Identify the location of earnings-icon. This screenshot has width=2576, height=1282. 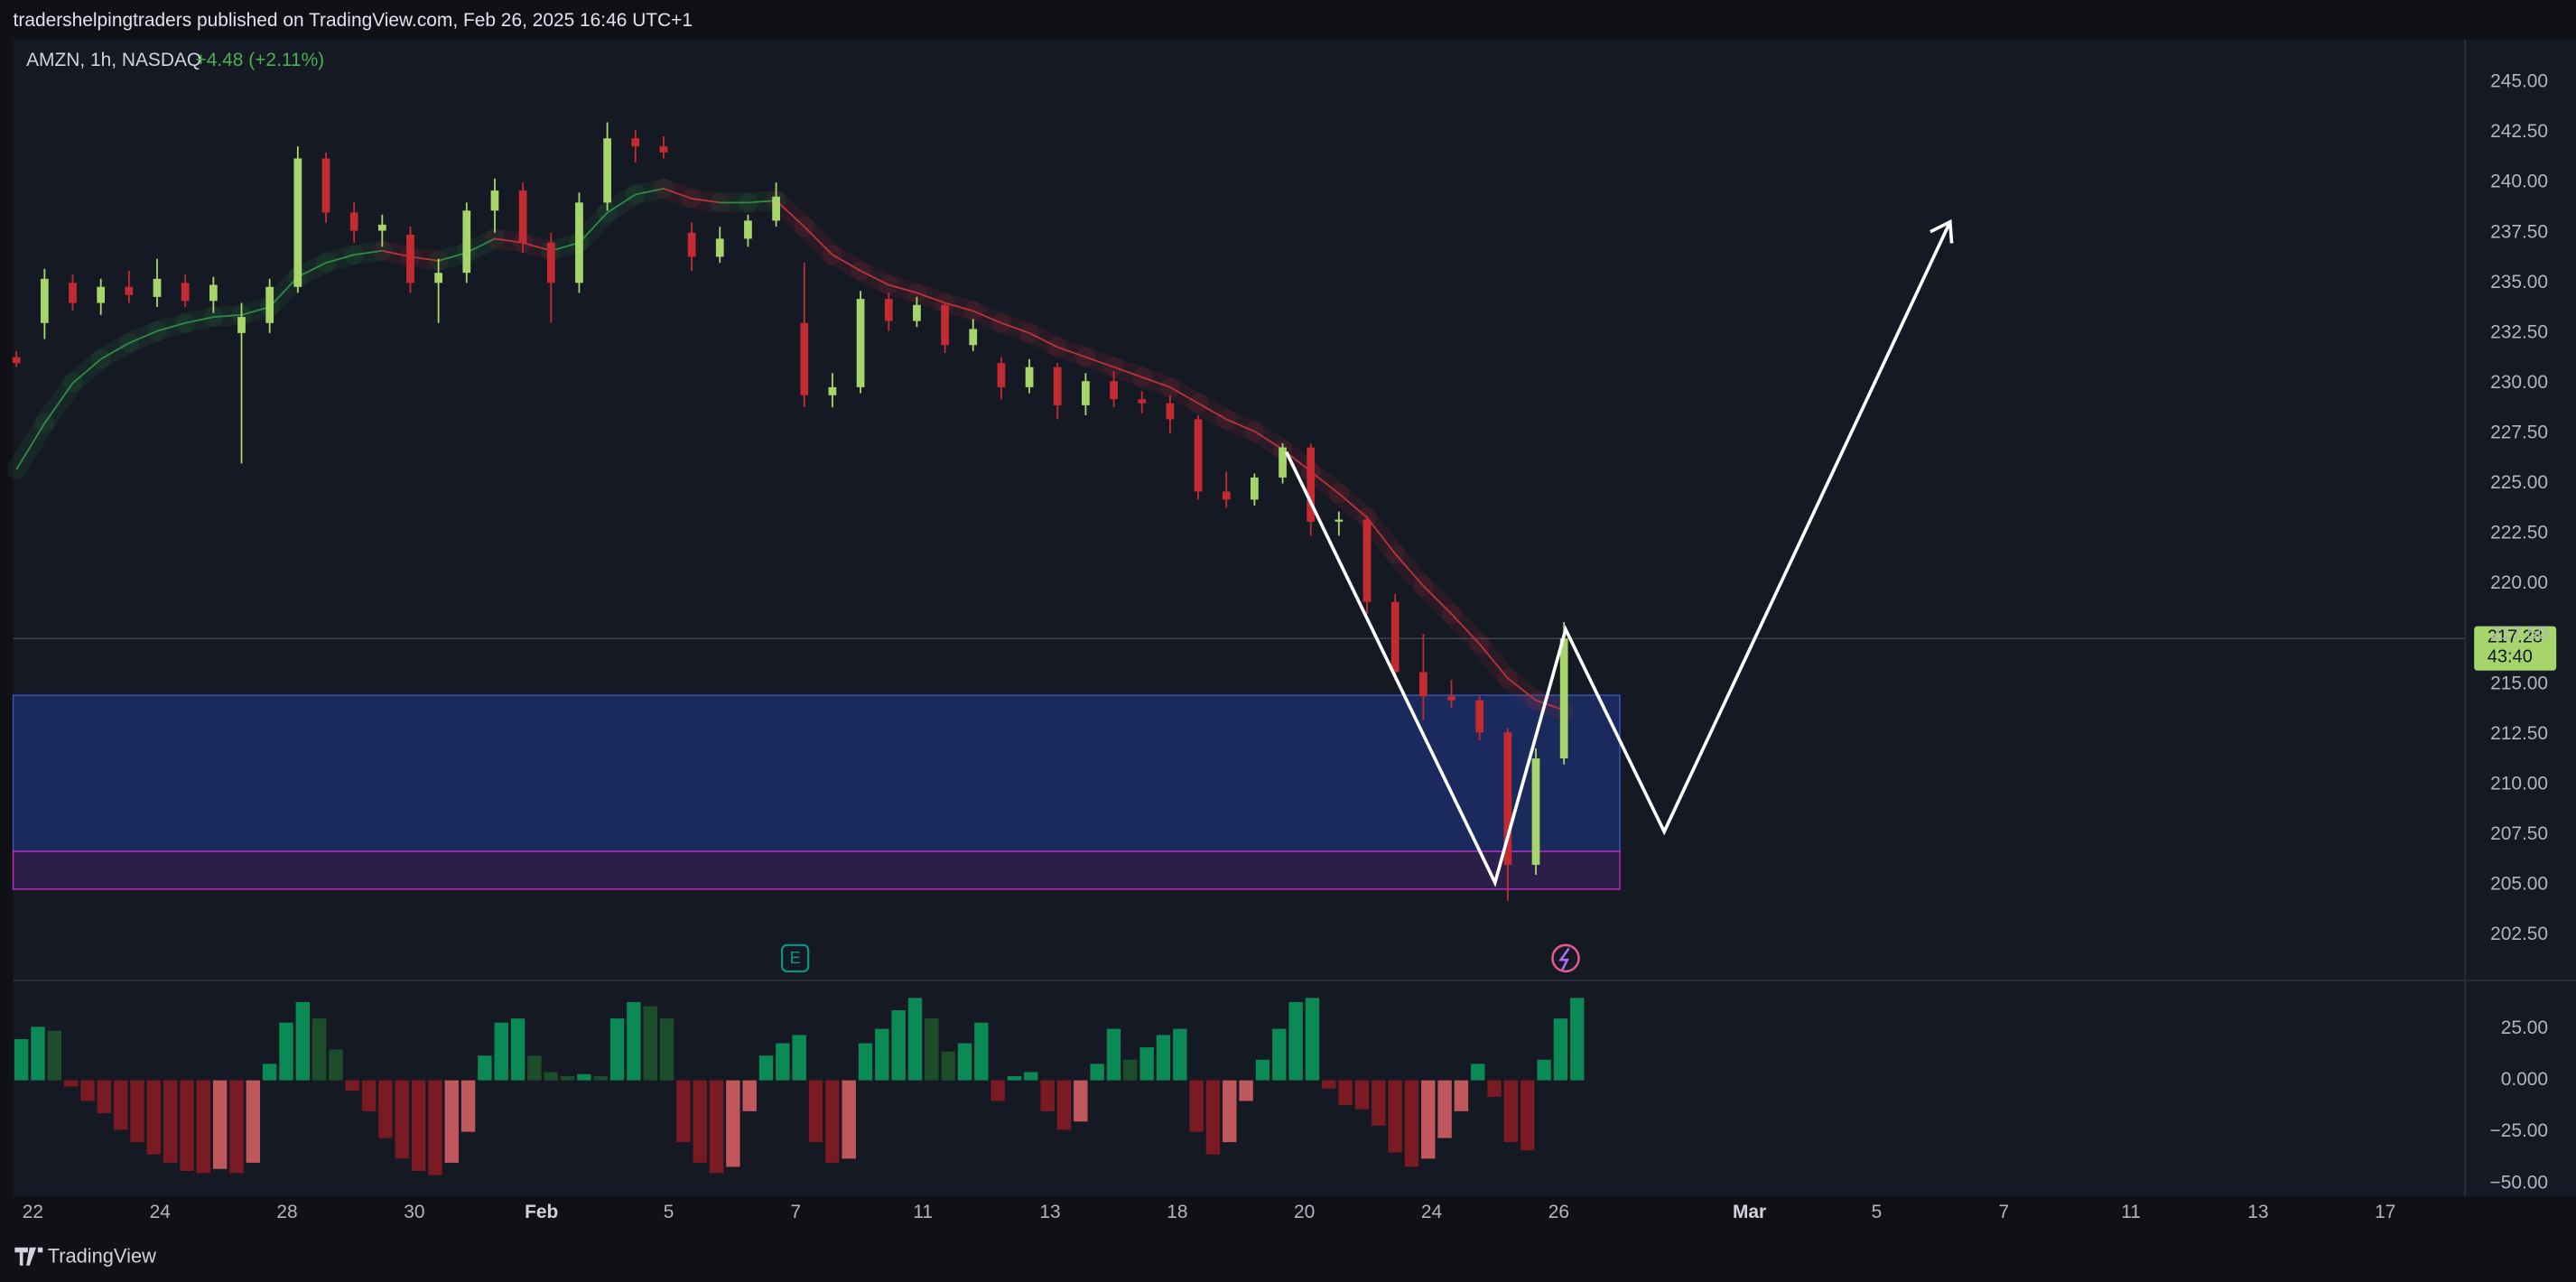
(795, 958).